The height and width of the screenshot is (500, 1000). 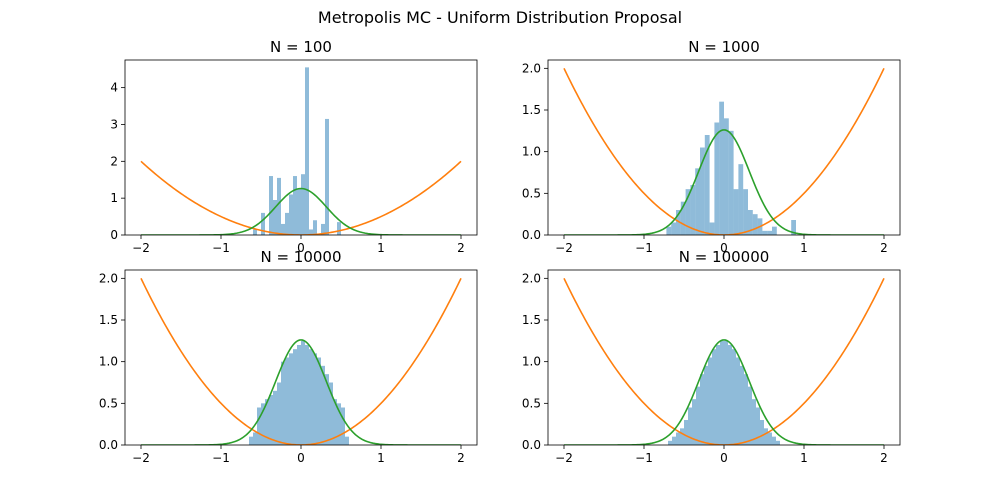 I want to click on x-tick-label: 2, so click(x=884, y=458).